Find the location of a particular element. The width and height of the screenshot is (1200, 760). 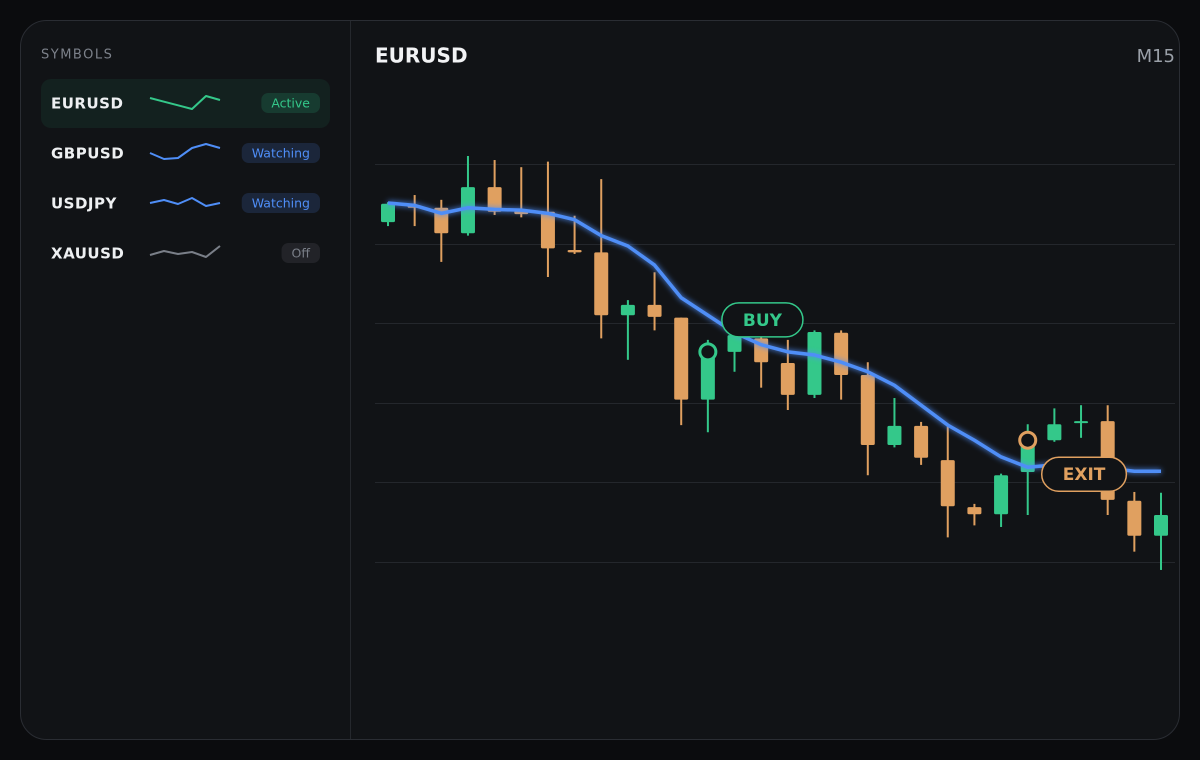

status-label: Off is located at coordinates (301, 253).